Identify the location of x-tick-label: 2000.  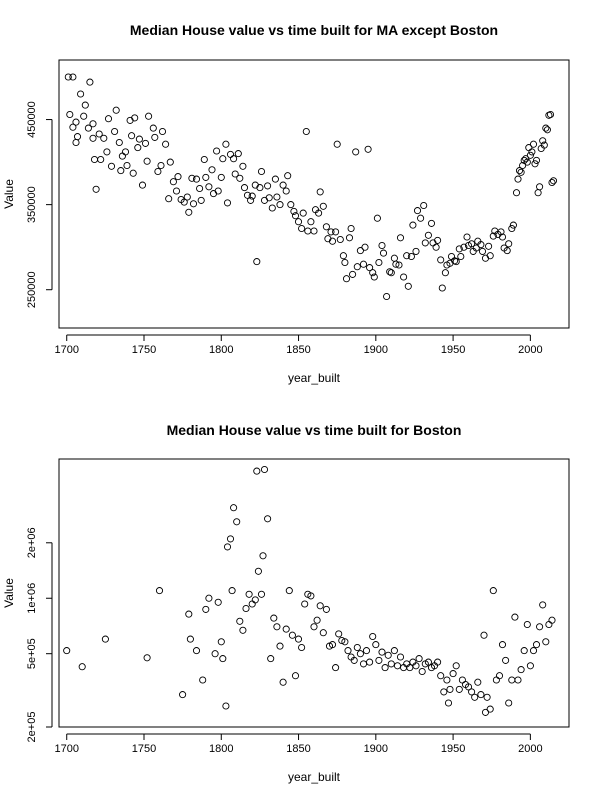
(530, 749).